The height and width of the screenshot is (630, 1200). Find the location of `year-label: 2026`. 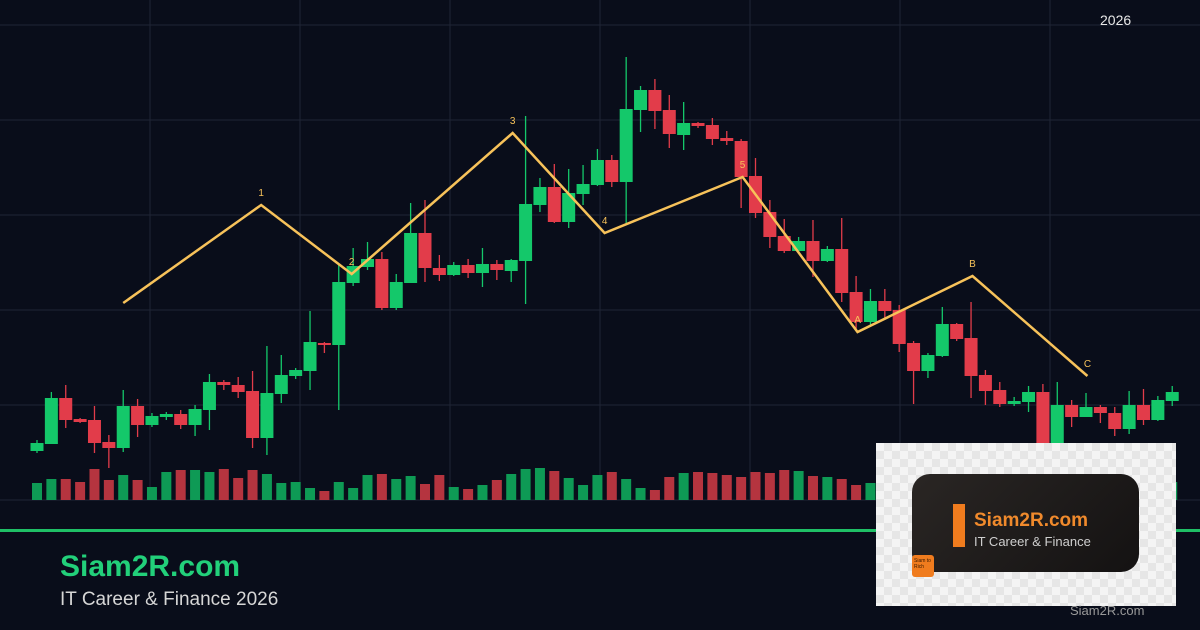

year-label: 2026 is located at coordinates (1116, 20).